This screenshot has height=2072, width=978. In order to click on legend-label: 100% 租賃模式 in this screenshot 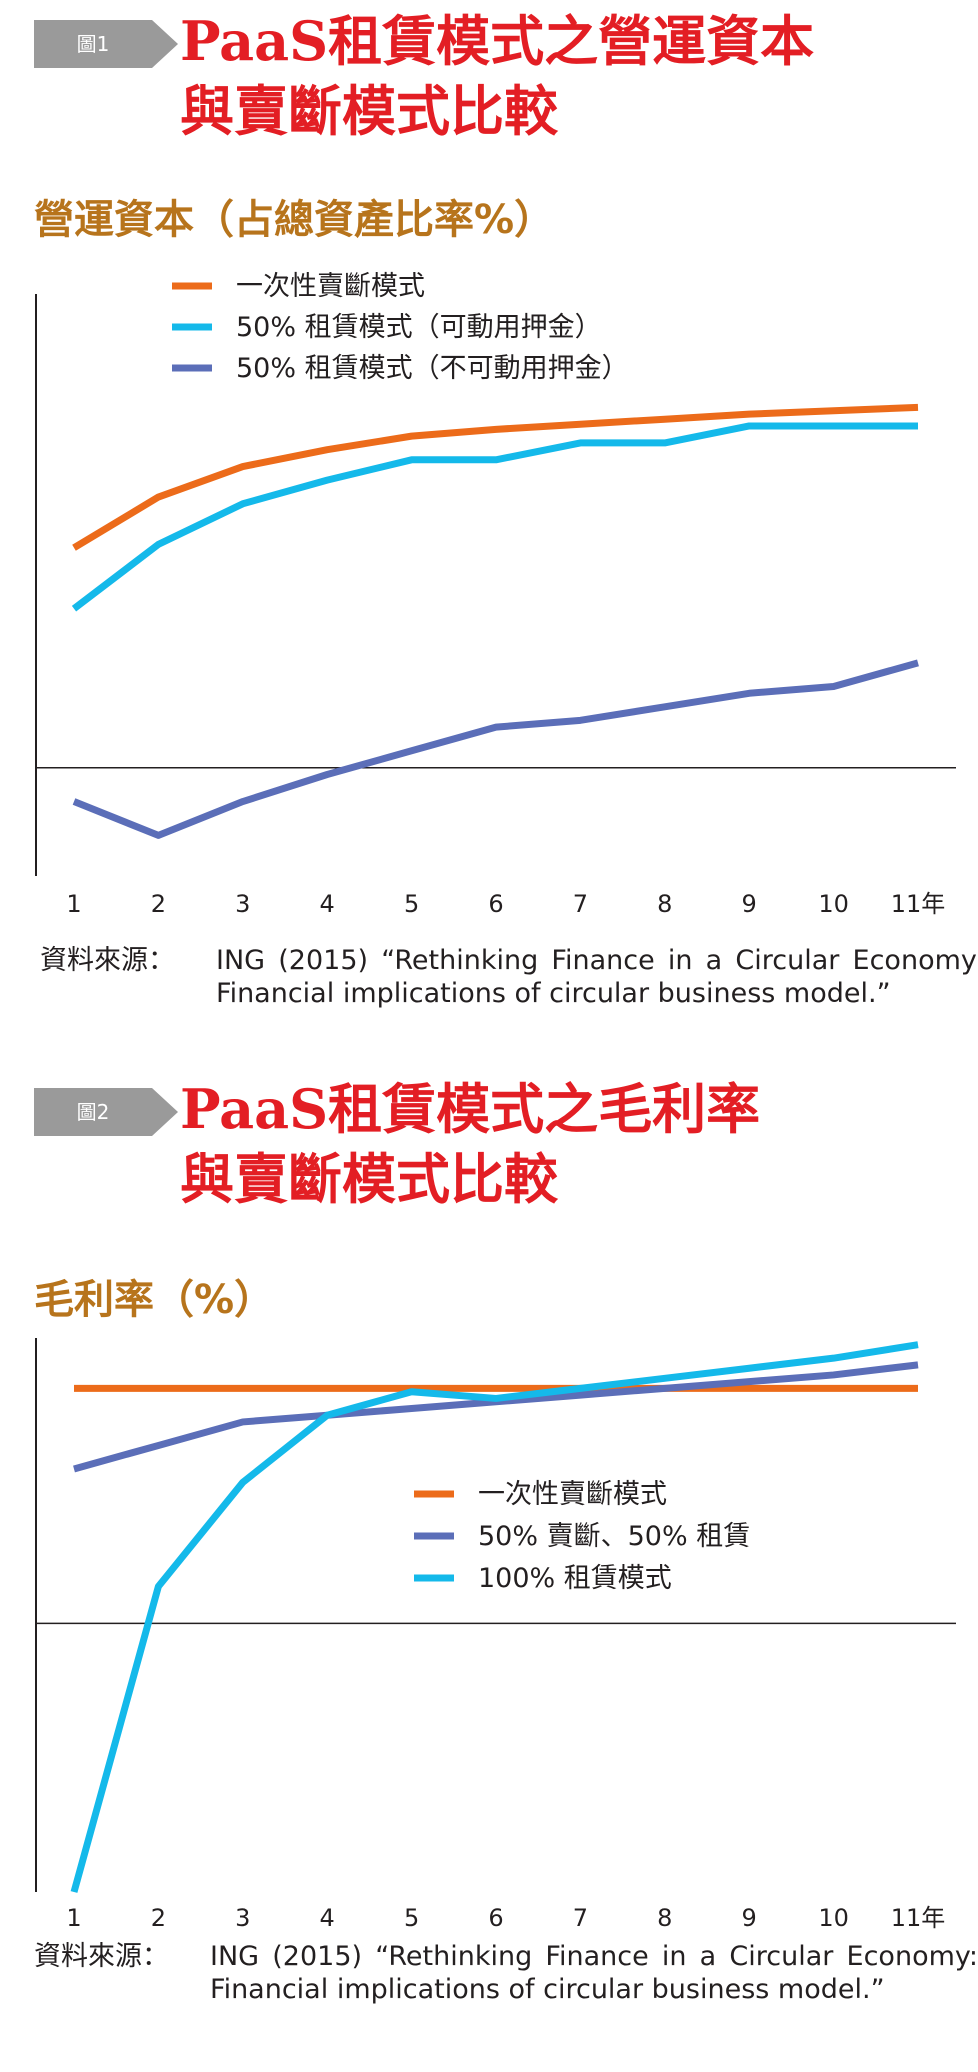, I will do `click(575, 1578)`.